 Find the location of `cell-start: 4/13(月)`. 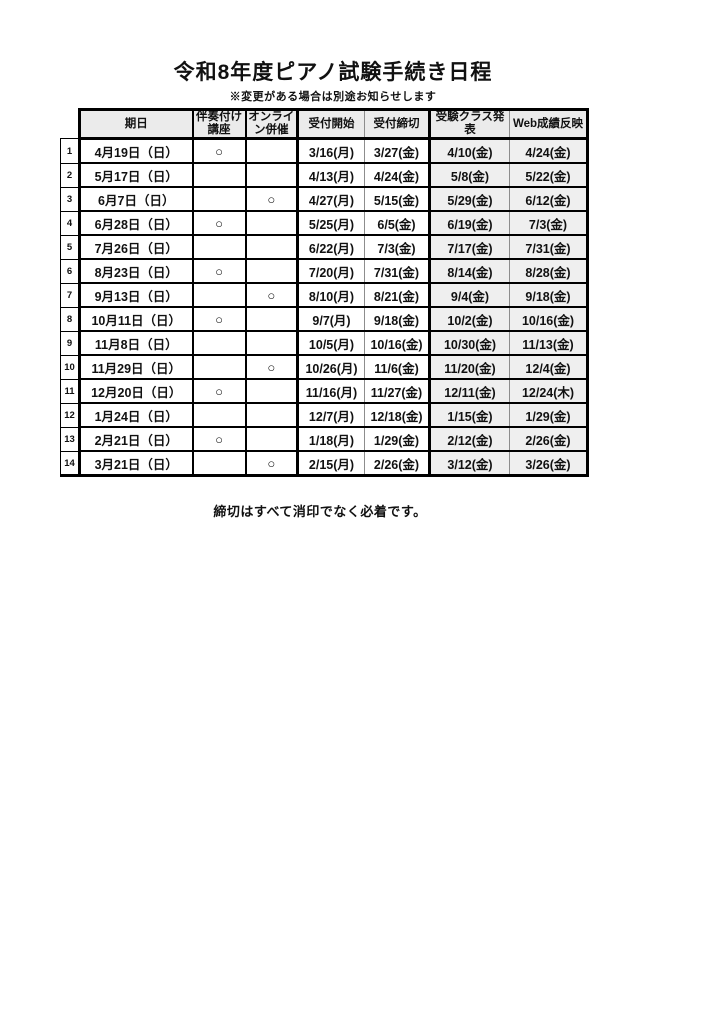

cell-start: 4/13(月) is located at coordinates (330, 175).